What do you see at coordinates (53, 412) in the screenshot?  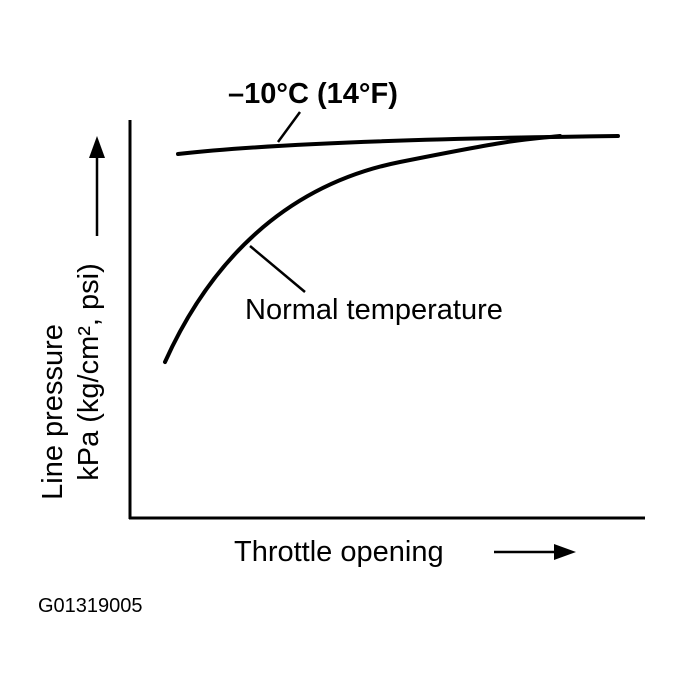 I see `y-axis-label: Line pressure` at bounding box center [53, 412].